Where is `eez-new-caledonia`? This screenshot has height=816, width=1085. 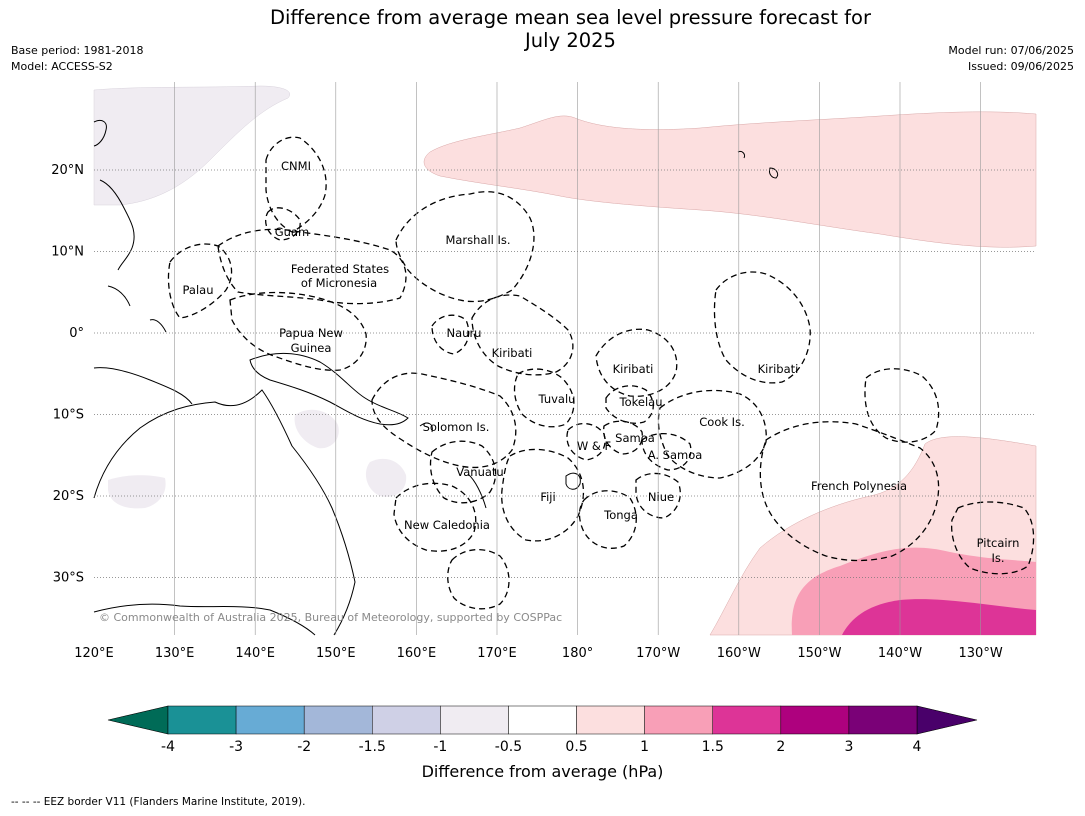
eez-new-caledonia is located at coordinates (435, 517).